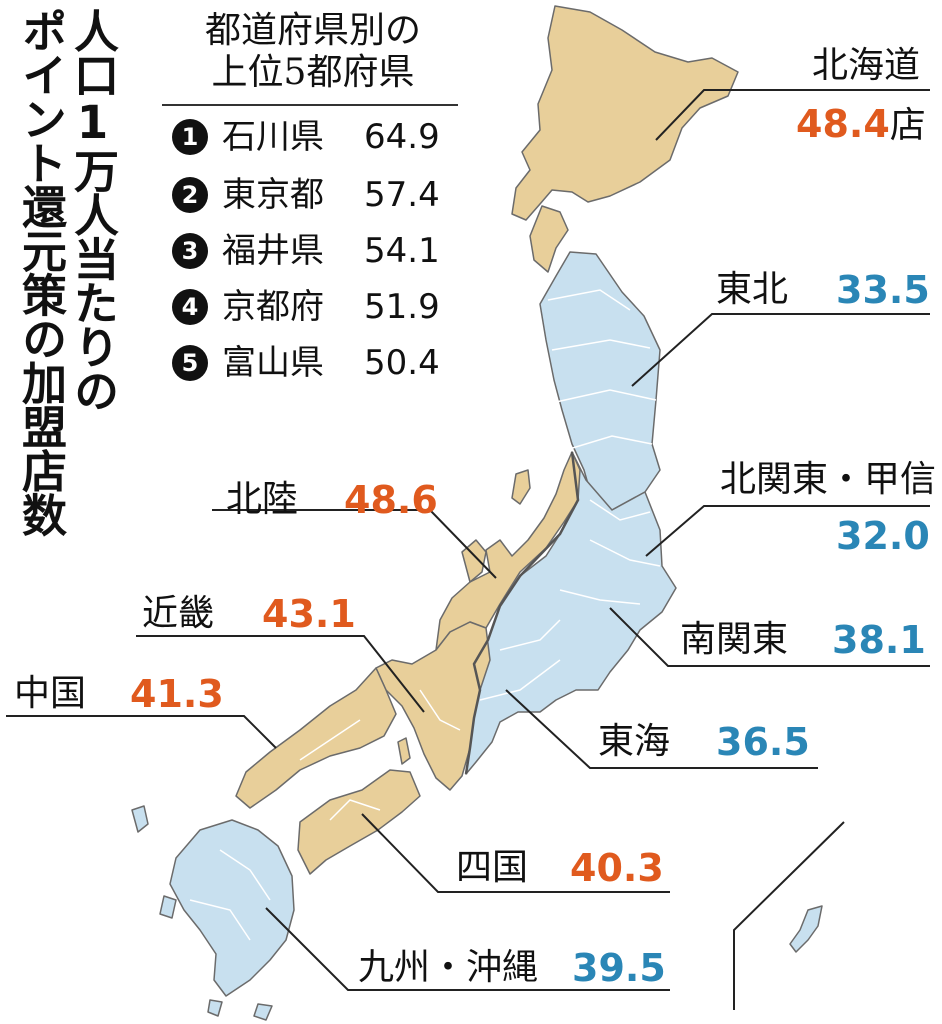  Describe the element at coordinates (190, 195) in the screenshot. I see `rank-badge: 2` at that location.